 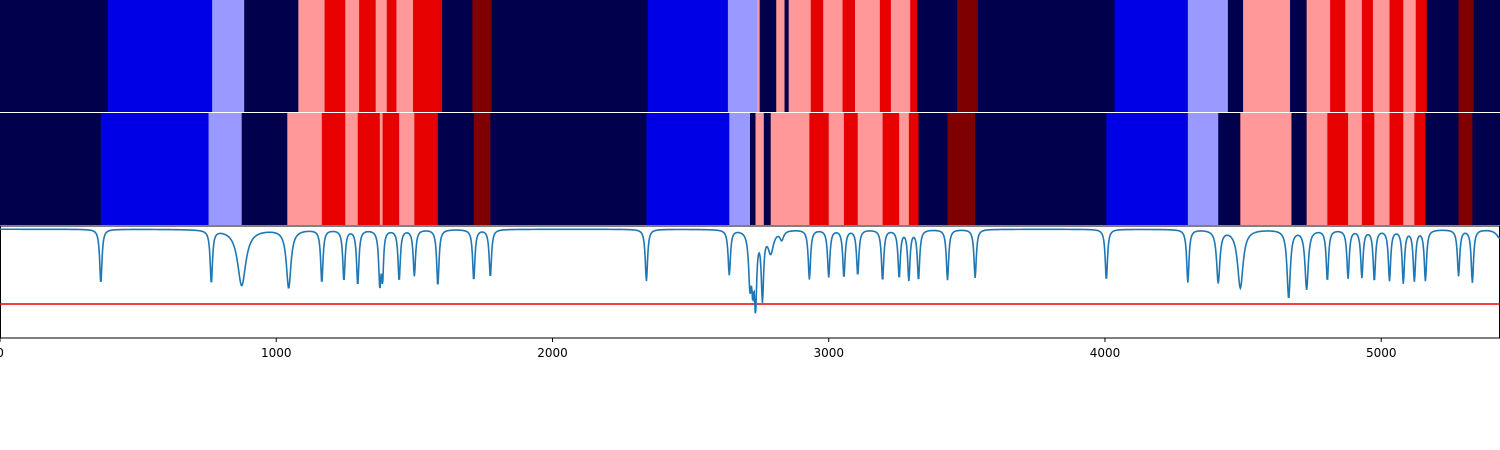 What do you see at coordinates (1381, 353) in the screenshot?
I see `x-tick-label: 5000` at bounding box center [1381, 353].